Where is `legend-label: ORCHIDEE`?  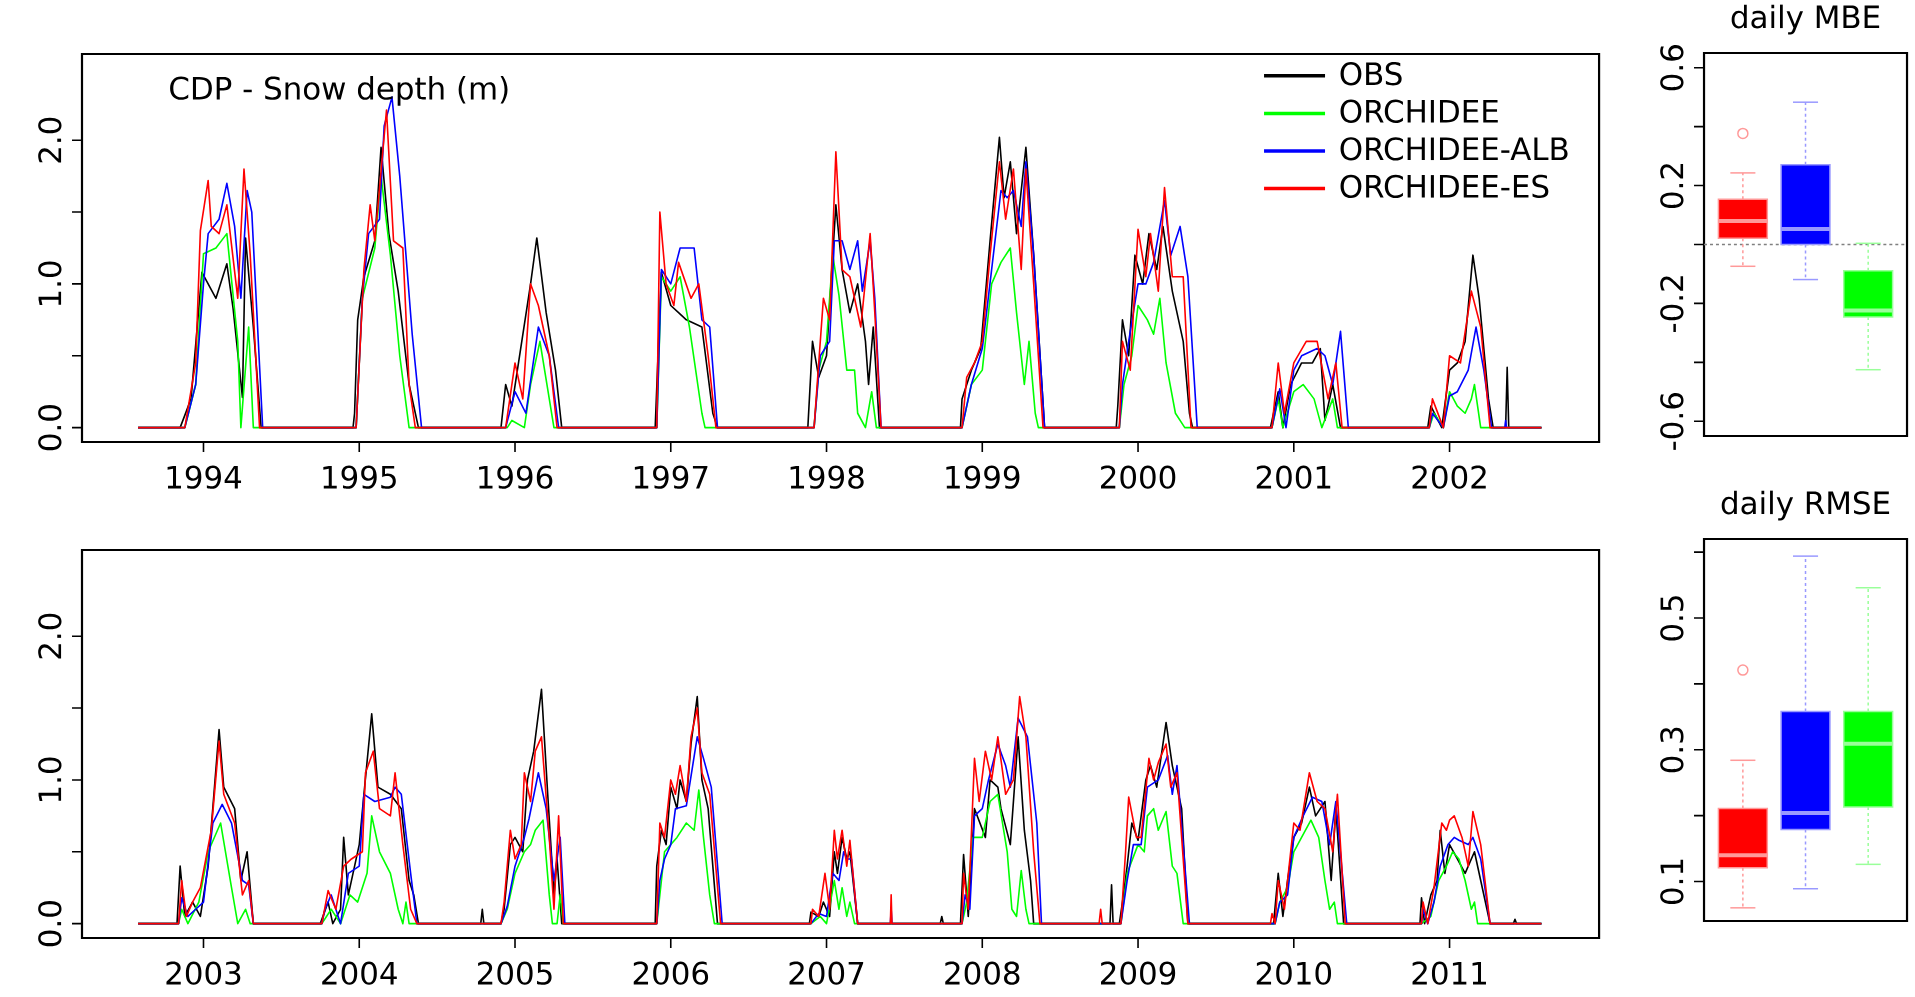 legend-label: ORCHIDEE is located at coordinates (1419, 111).